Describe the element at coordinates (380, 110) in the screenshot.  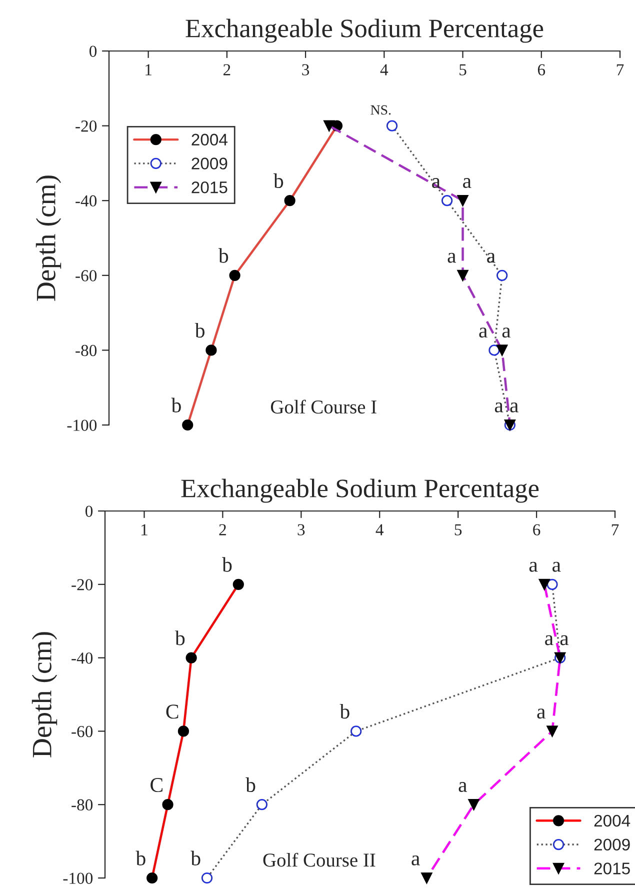
I see `annotation: NS.` at that location.